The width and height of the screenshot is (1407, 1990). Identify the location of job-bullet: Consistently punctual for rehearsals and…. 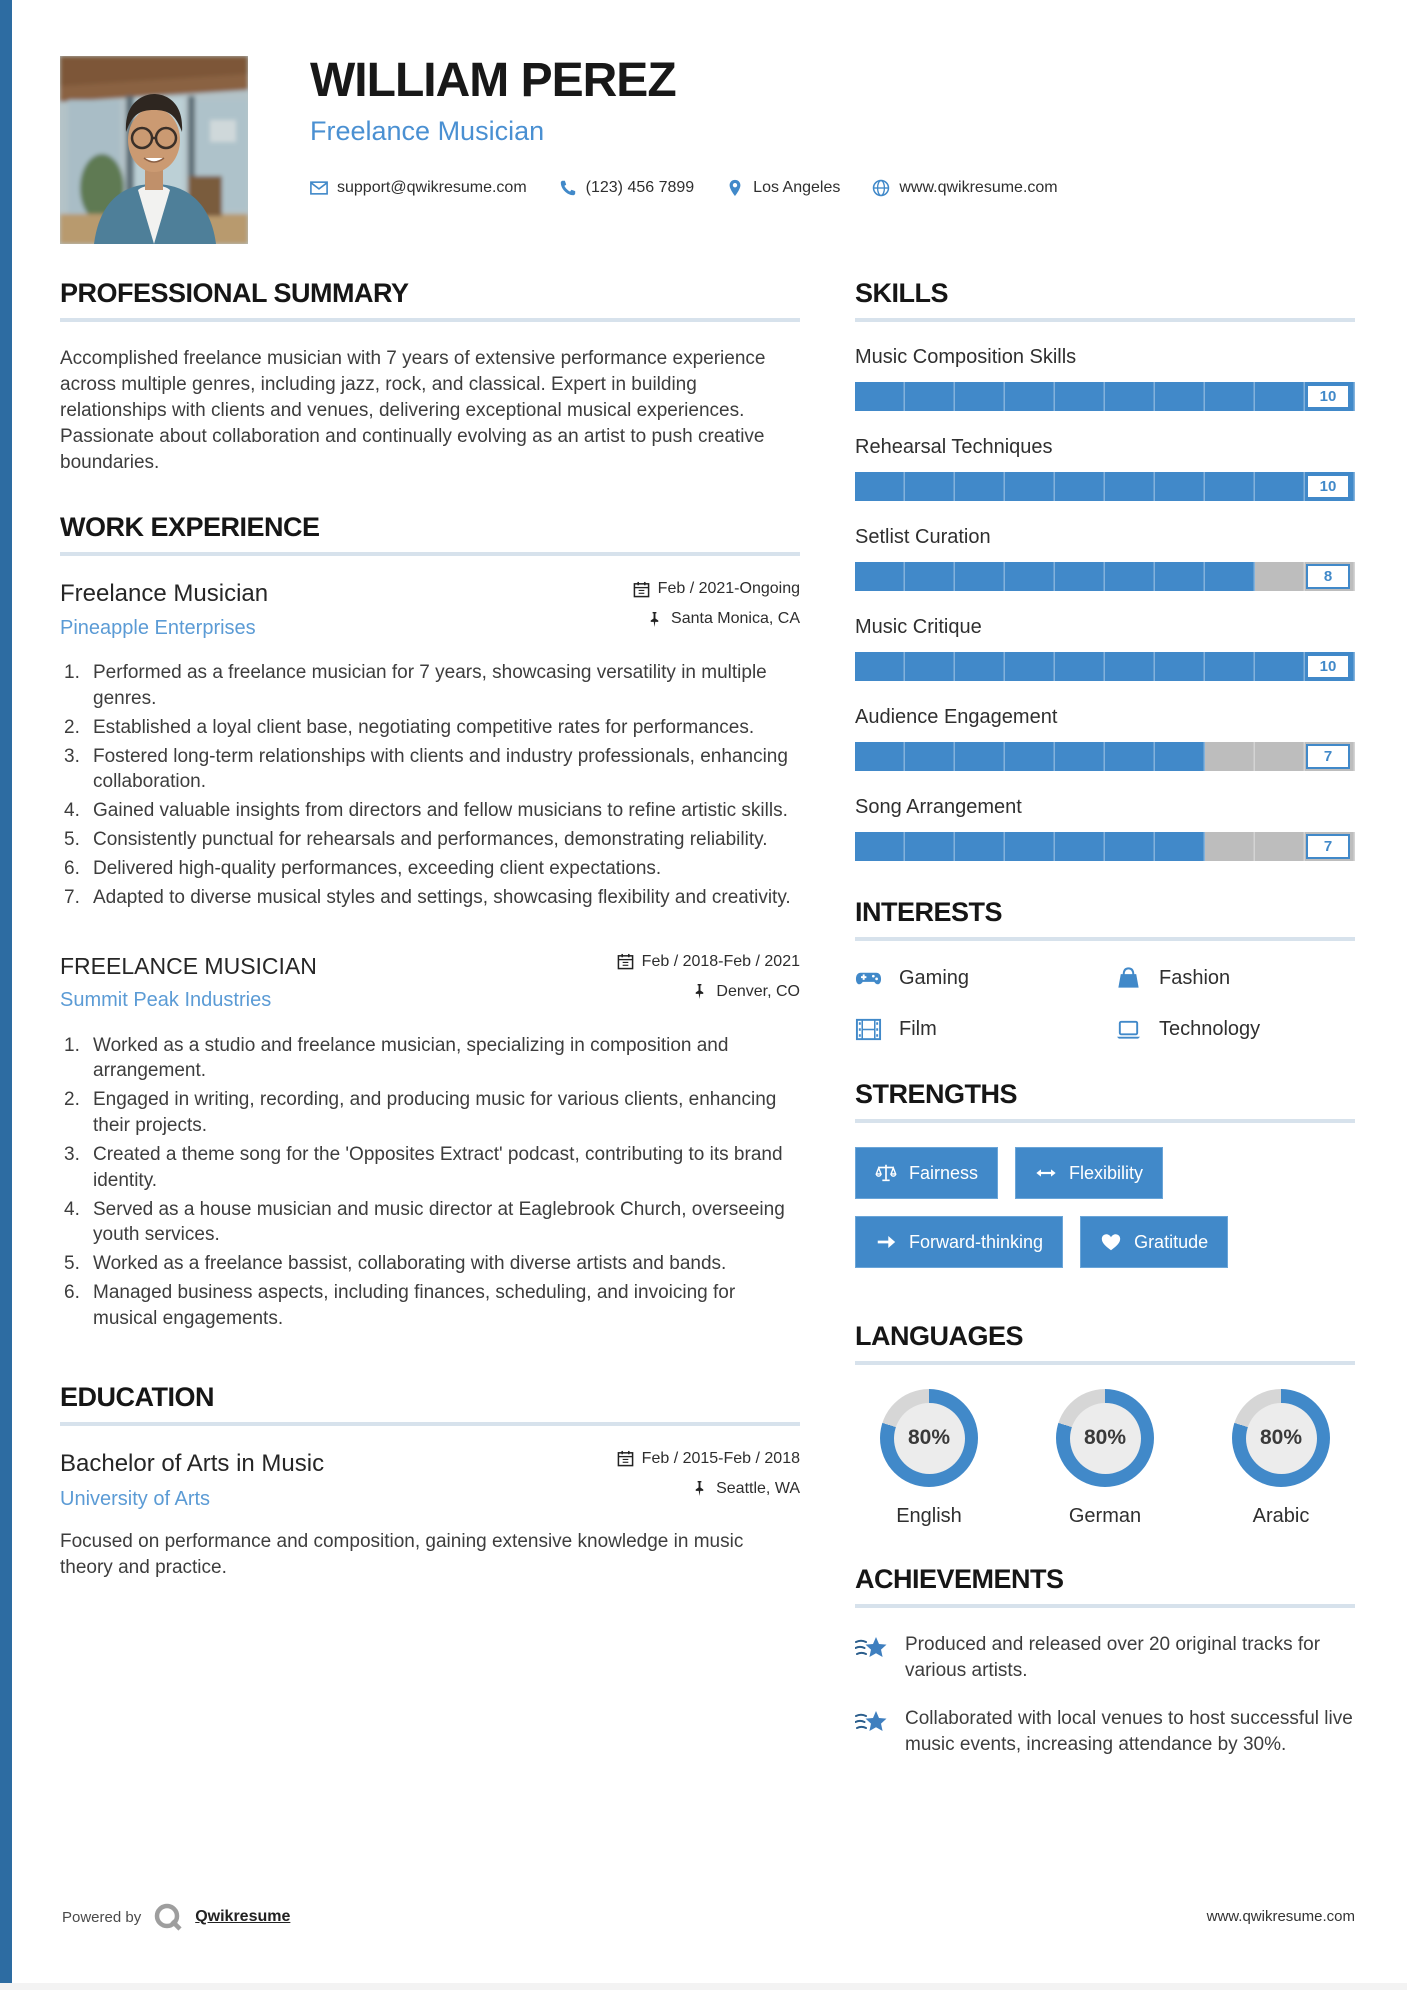
(416, 840).